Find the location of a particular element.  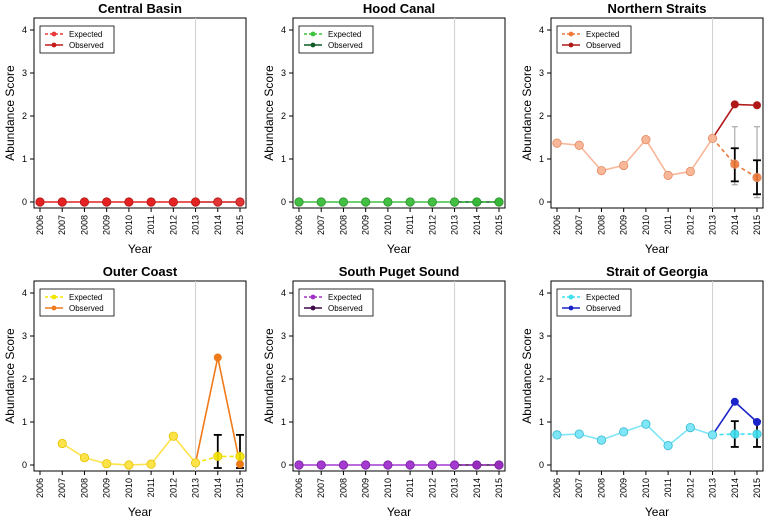

panel-title: Northern Straits is located at coordinates (657, 8).